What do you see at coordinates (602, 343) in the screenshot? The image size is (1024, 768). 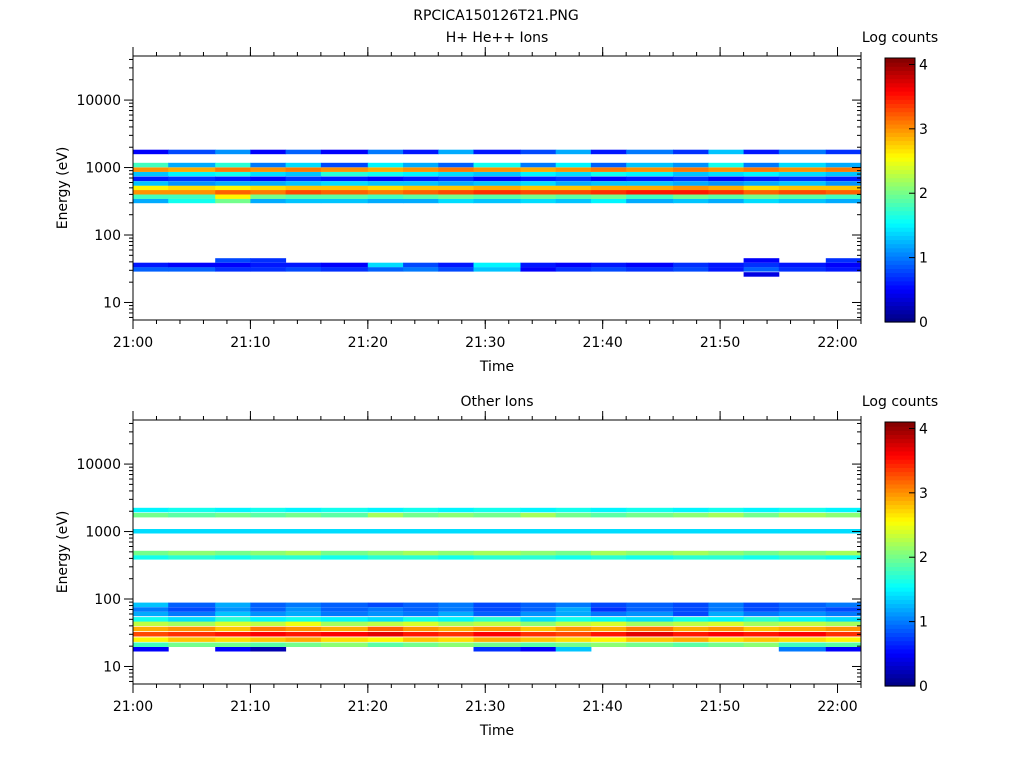 I see `x-tick-label: 21:40` at bounding box center [602, 343].